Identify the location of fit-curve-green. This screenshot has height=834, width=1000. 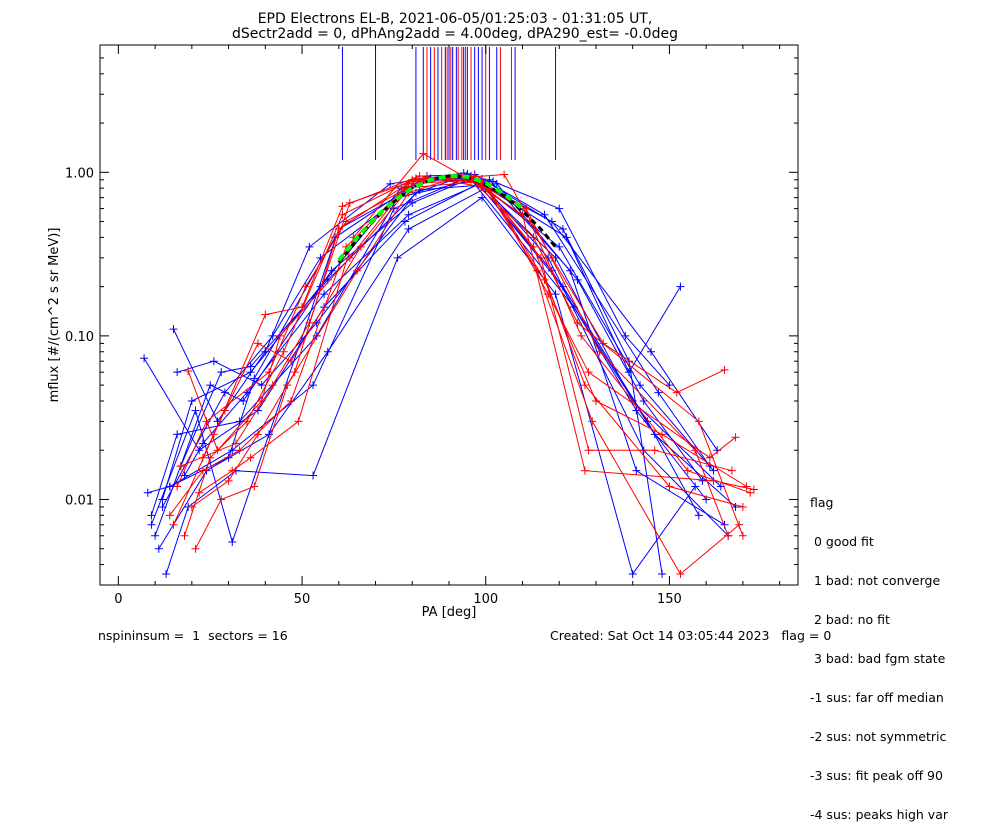
(430, 217).